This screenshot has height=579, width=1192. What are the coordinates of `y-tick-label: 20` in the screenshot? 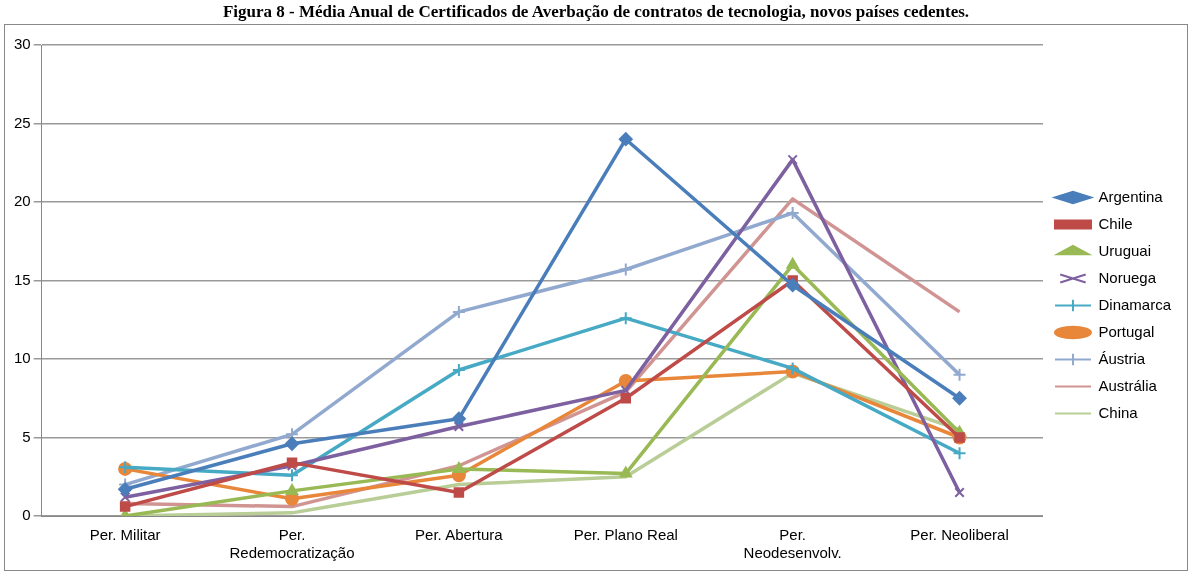 It's located at (22, 201).